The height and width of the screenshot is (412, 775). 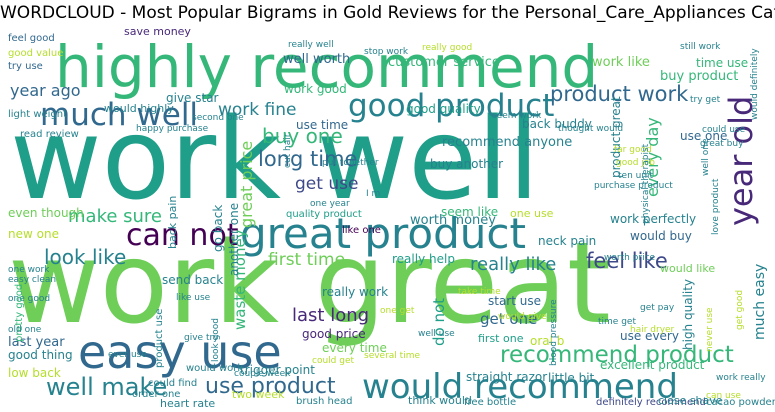 I want to click on word-easy-clean: easy clean, so click(x=32, y=280).